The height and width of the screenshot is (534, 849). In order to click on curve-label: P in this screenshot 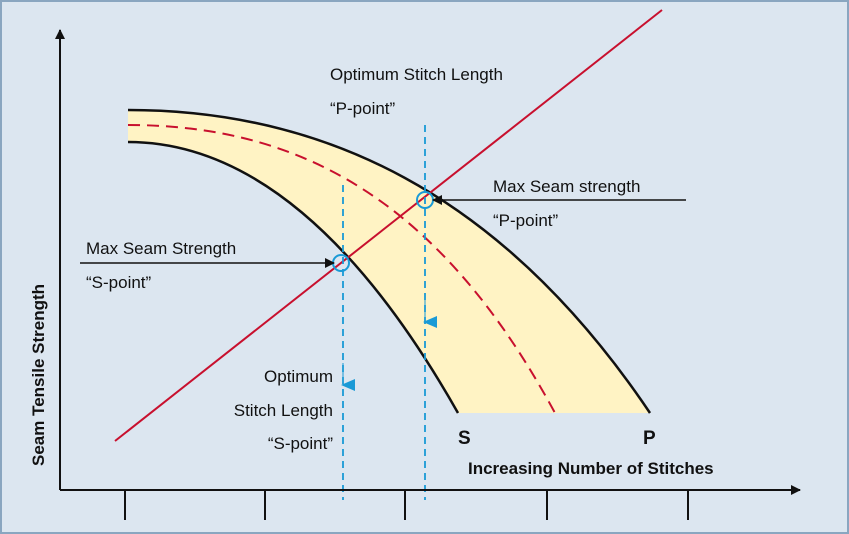, I will do `click(649, 438)`.